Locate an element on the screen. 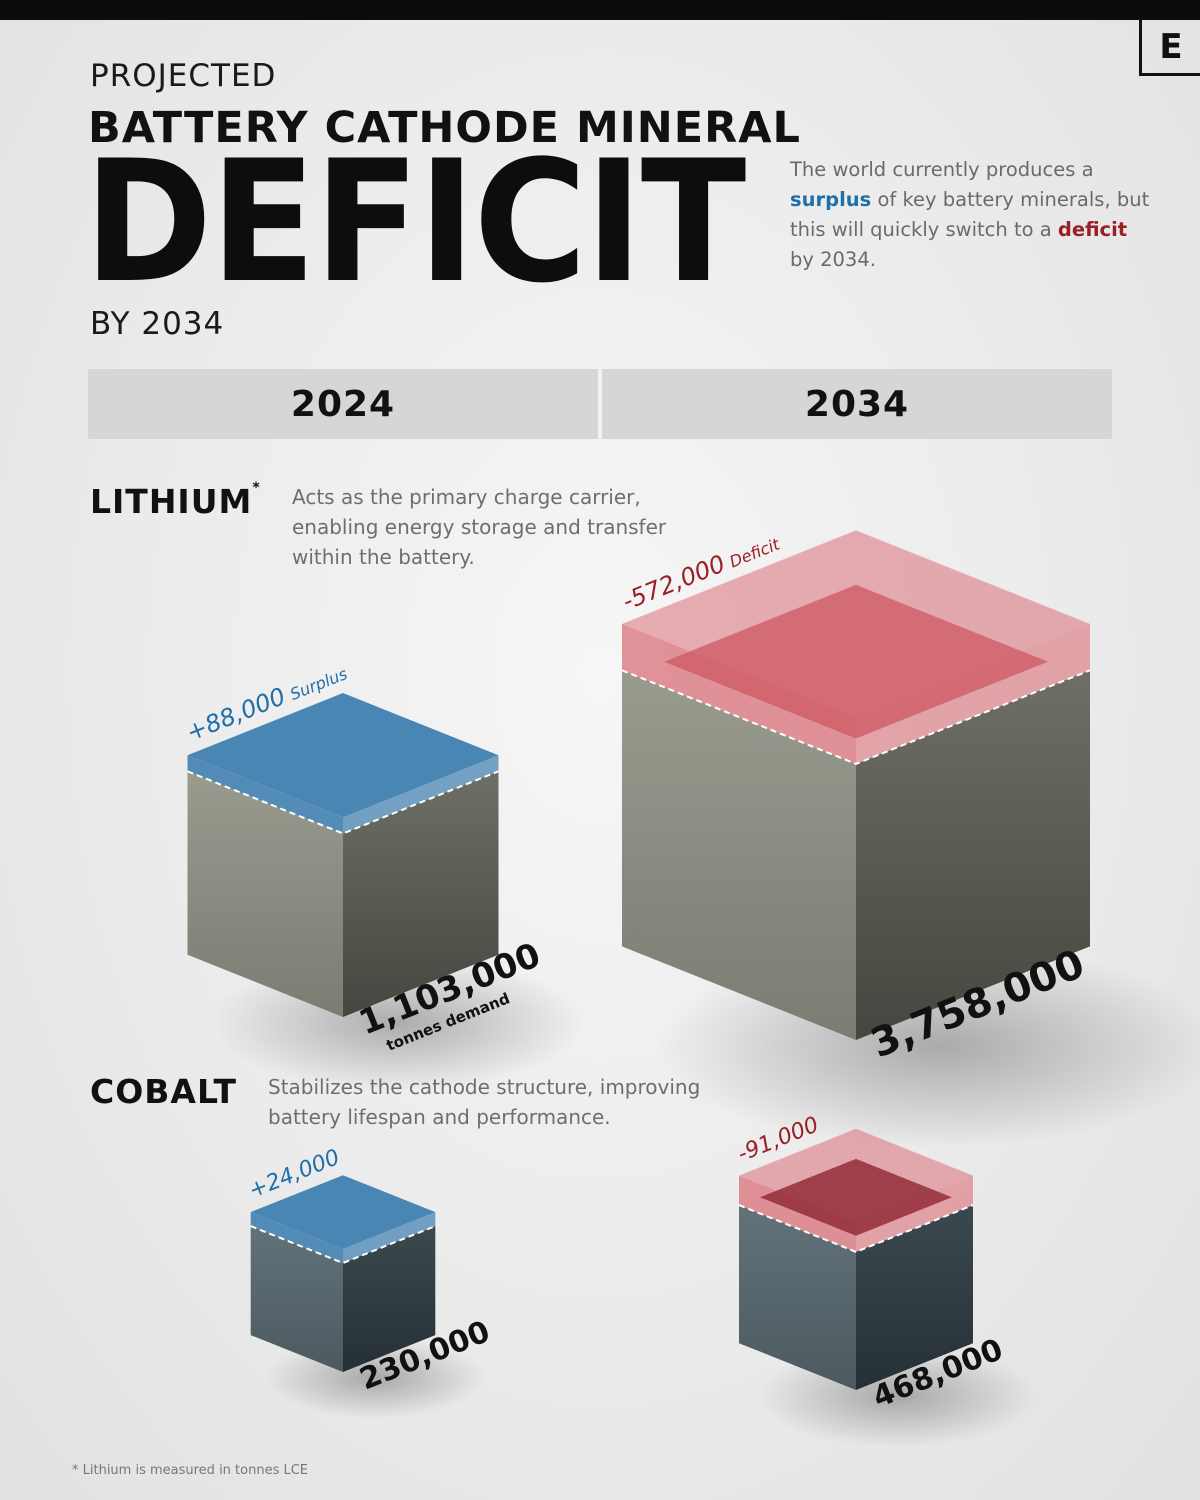 This screenshot has width=1200, height=1500. deficit-inner-top-lithium-2034 is located at coordinates (856, 661).